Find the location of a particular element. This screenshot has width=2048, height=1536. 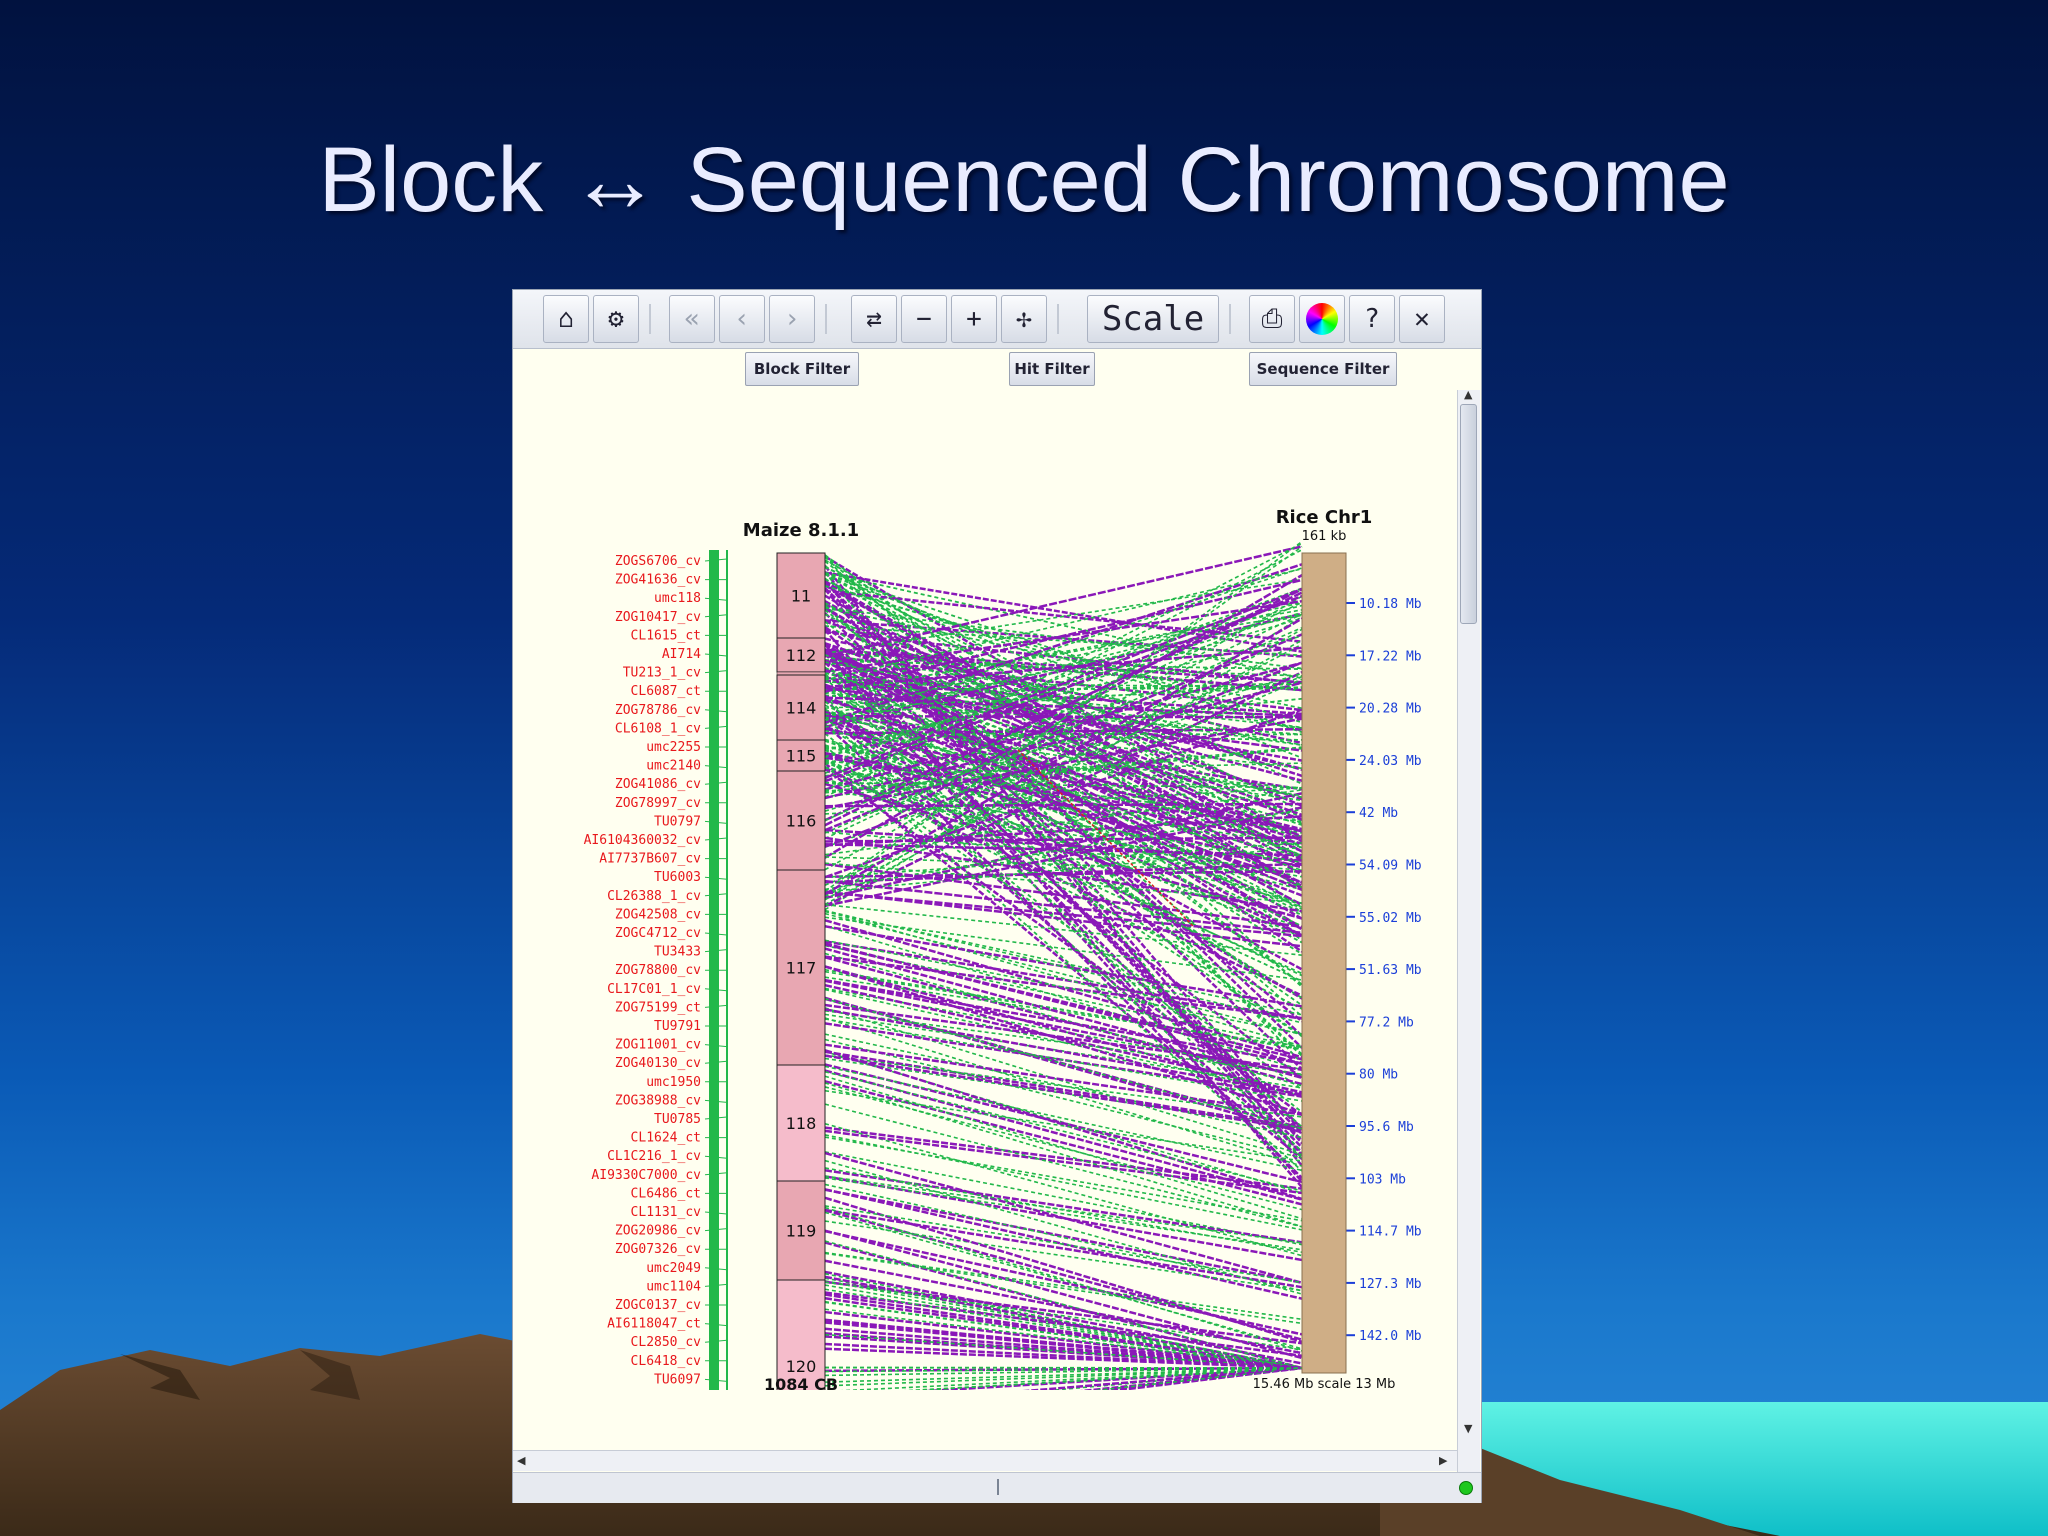

zoom-region-icon: ✢ is located at coordinates (1024, 319).